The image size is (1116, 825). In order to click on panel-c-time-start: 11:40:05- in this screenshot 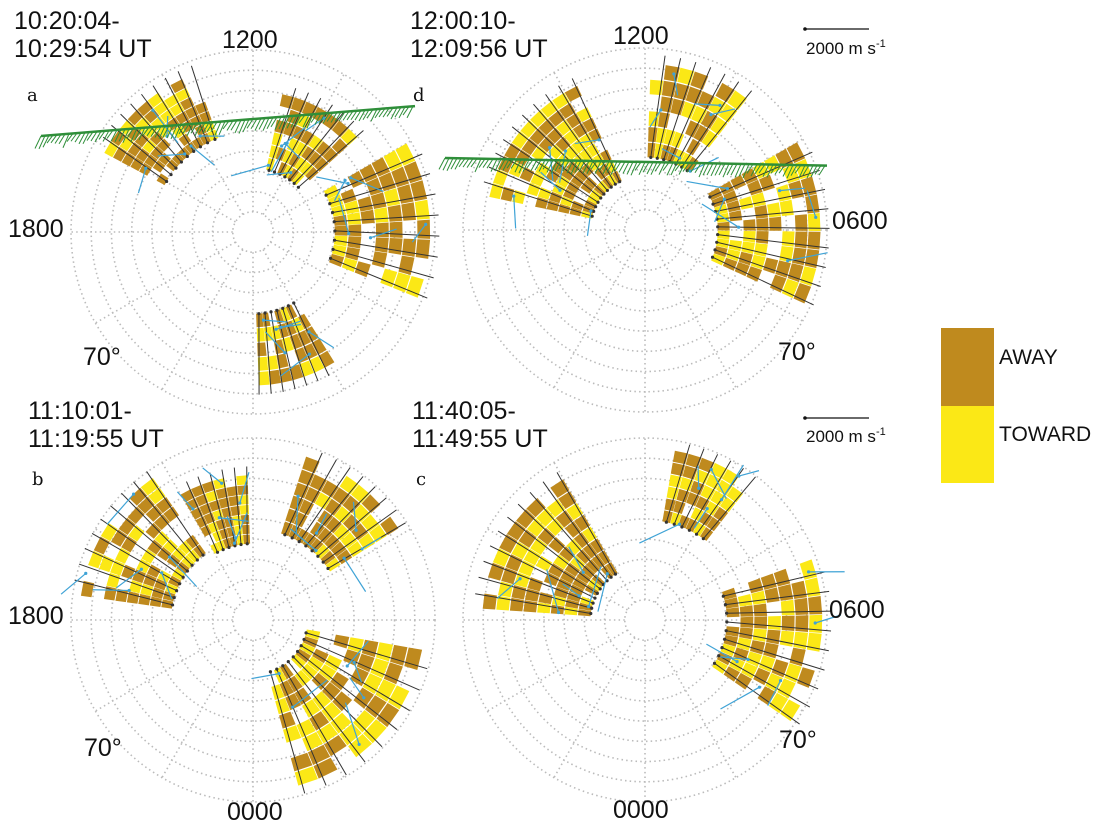, I will do `click(464, 411)`.